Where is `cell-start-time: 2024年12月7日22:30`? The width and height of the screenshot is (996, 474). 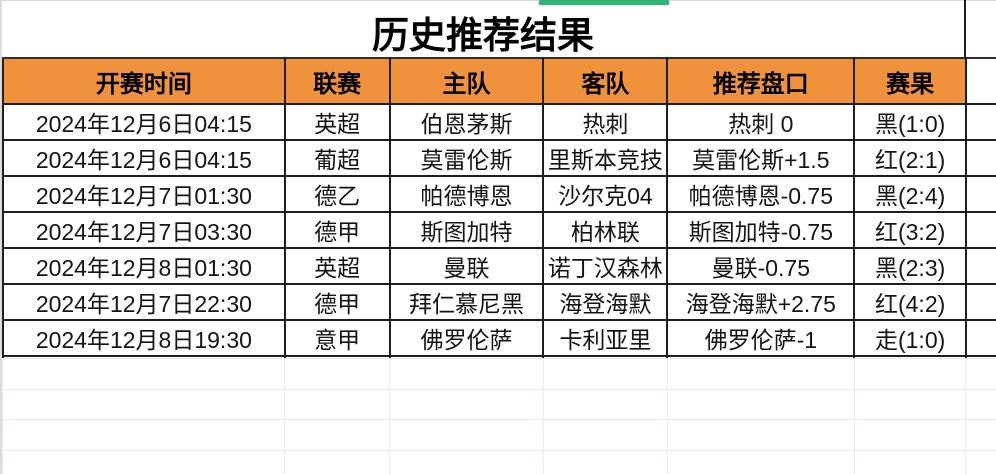
cell-start-time: 2024年12月7日22:30 is located at coordinates (144, 302).